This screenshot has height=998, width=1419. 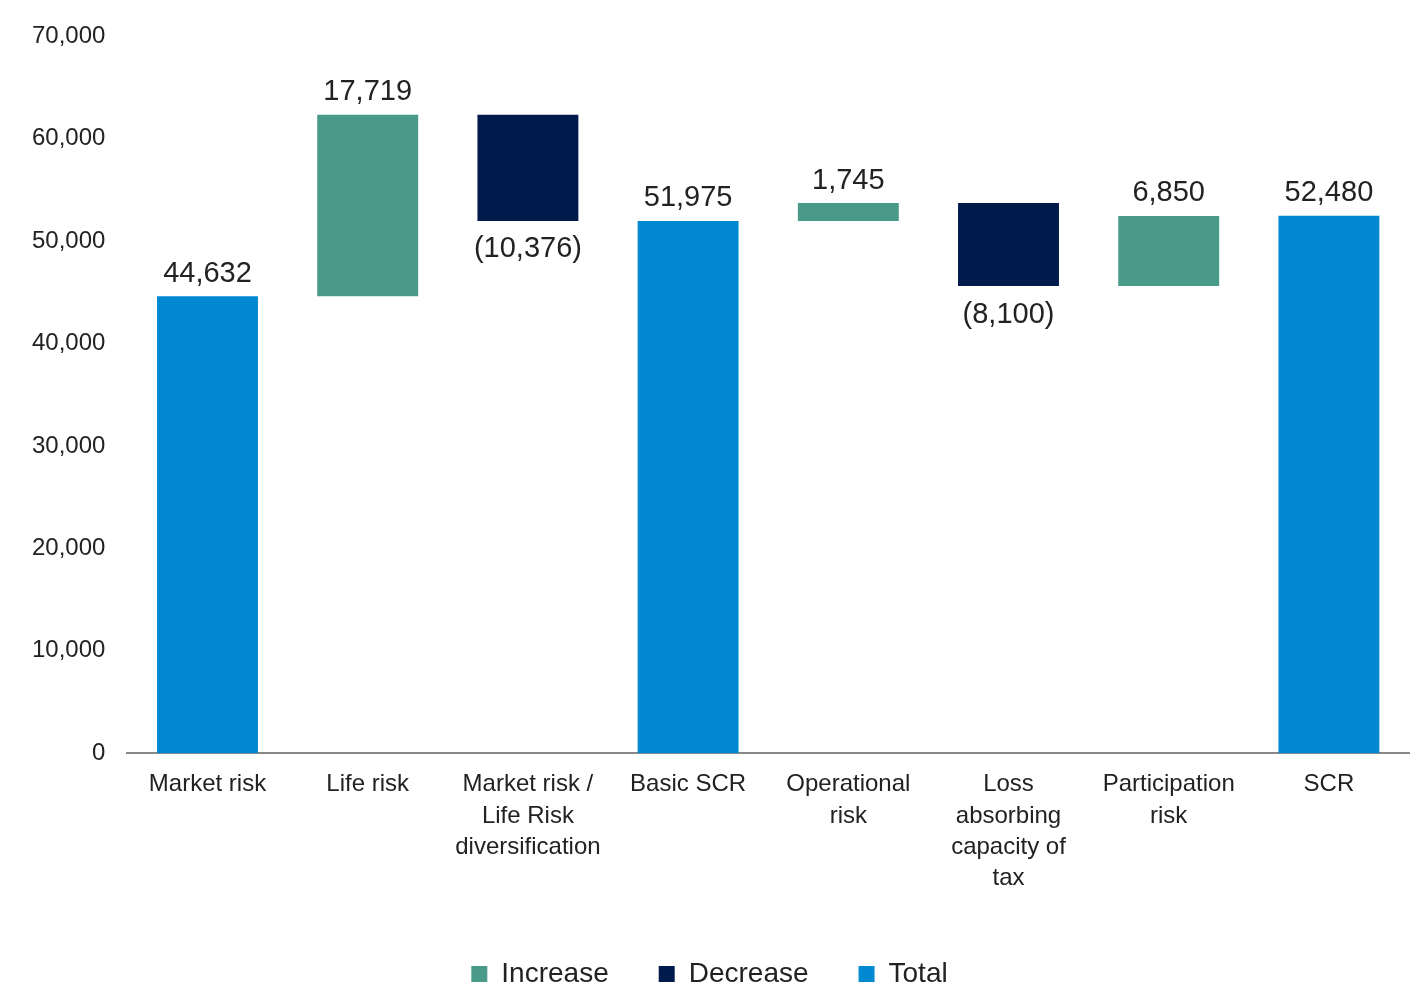 What do you see at coordinates (1329, 783) in the screenshot?
I see `x-tick-label: SCR` at bounding box center [1329, 783].